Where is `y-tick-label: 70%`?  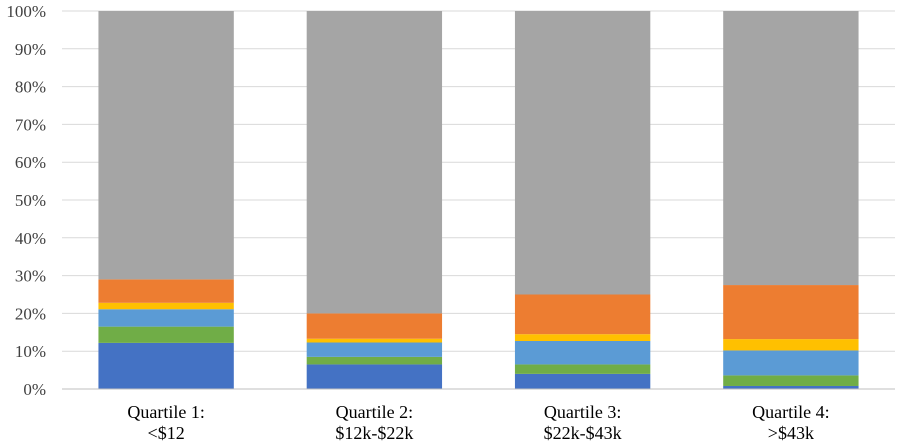 y-tick-label: 70% is located at coordinates (30, 124).